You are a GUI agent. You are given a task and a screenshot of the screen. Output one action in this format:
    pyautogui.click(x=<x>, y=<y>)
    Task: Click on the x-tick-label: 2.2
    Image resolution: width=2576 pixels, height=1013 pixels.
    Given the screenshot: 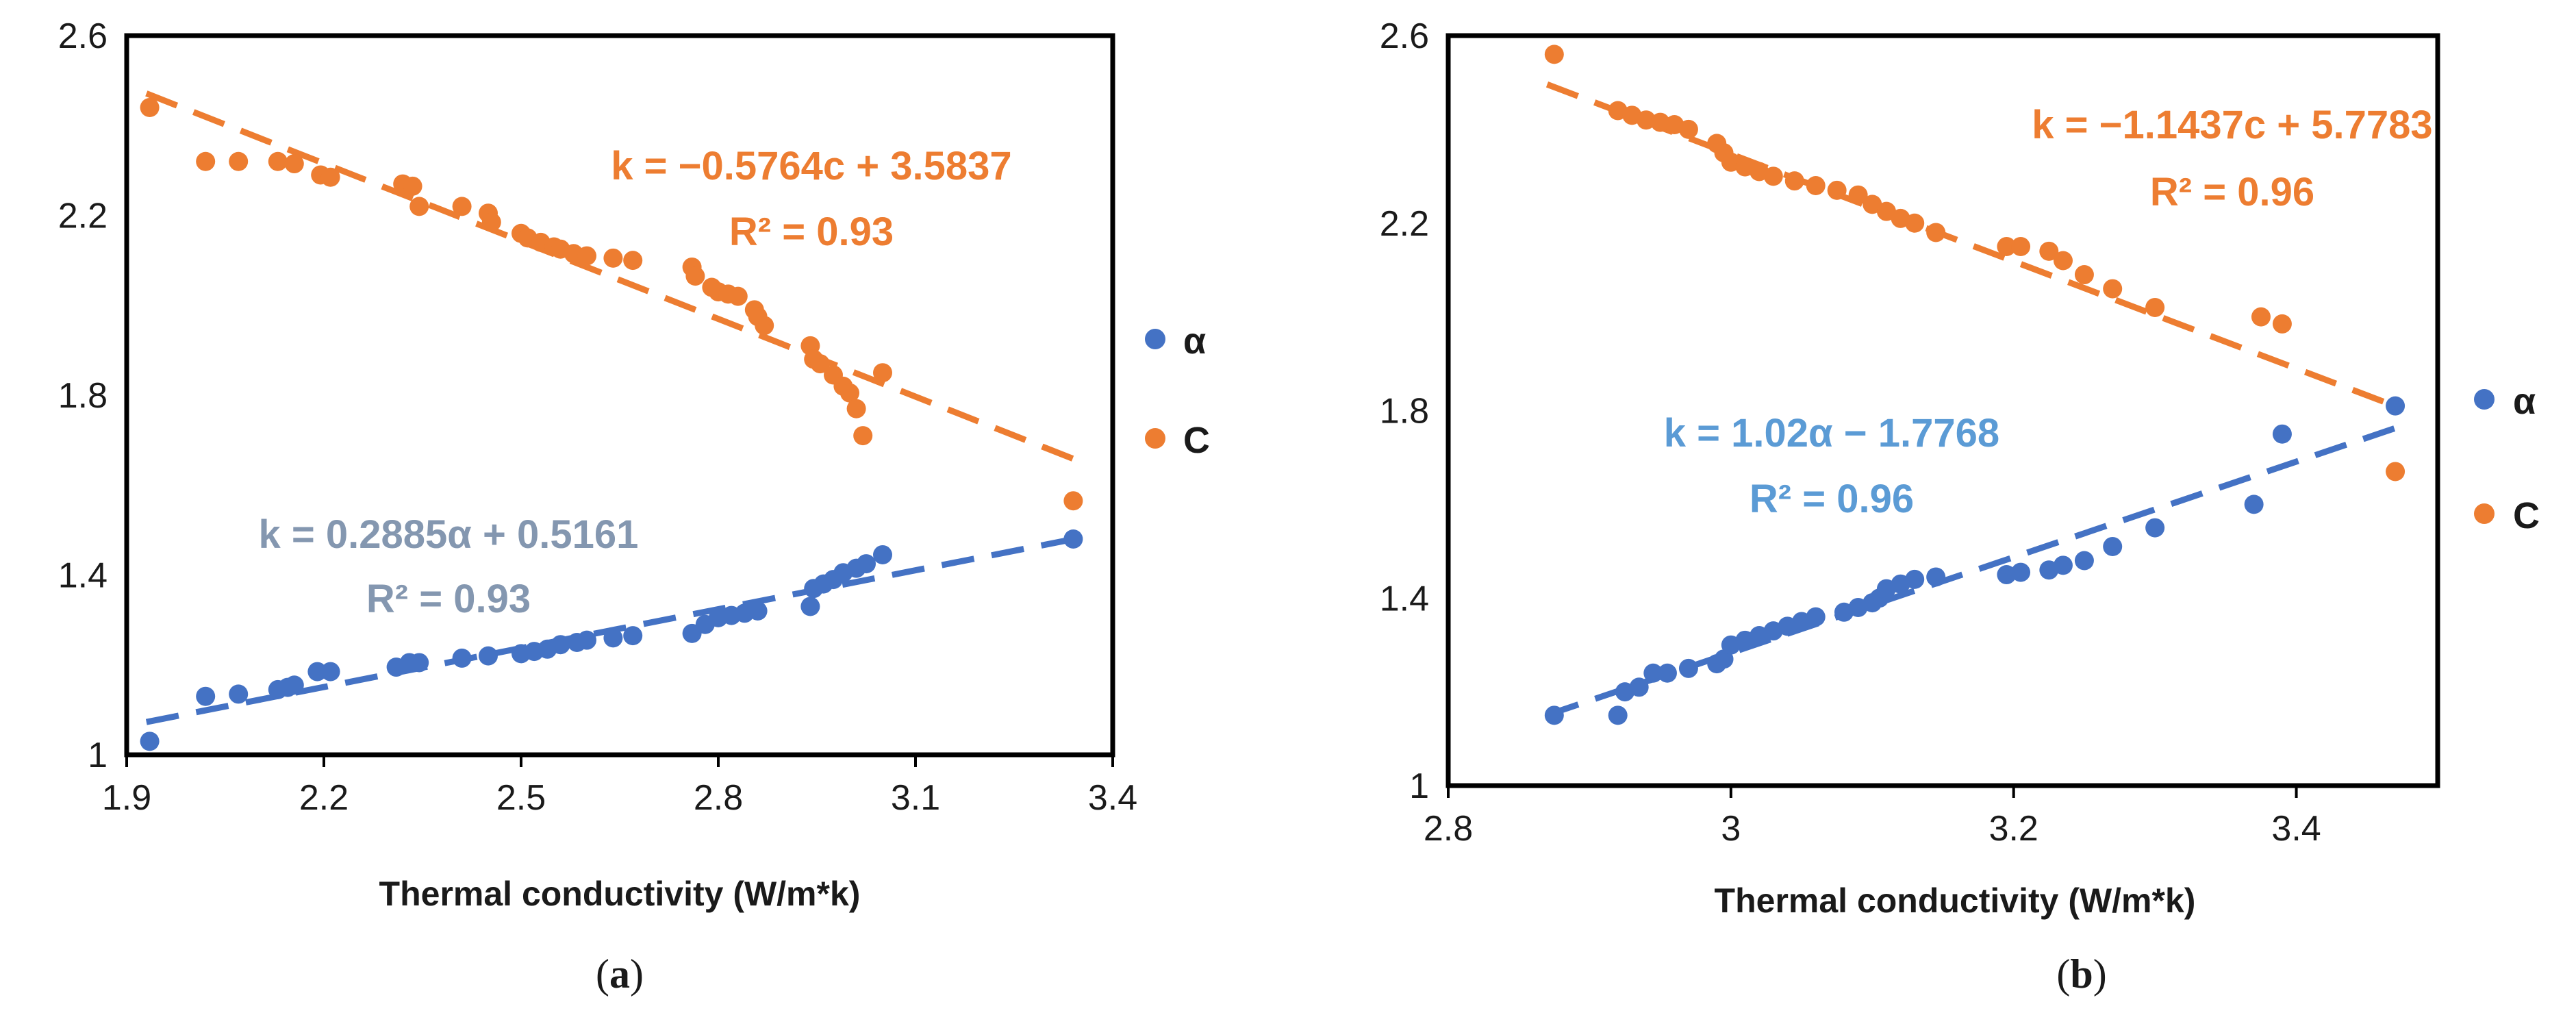 What is the action you would take?
    pyautogui.click(x=324, y=798)
    